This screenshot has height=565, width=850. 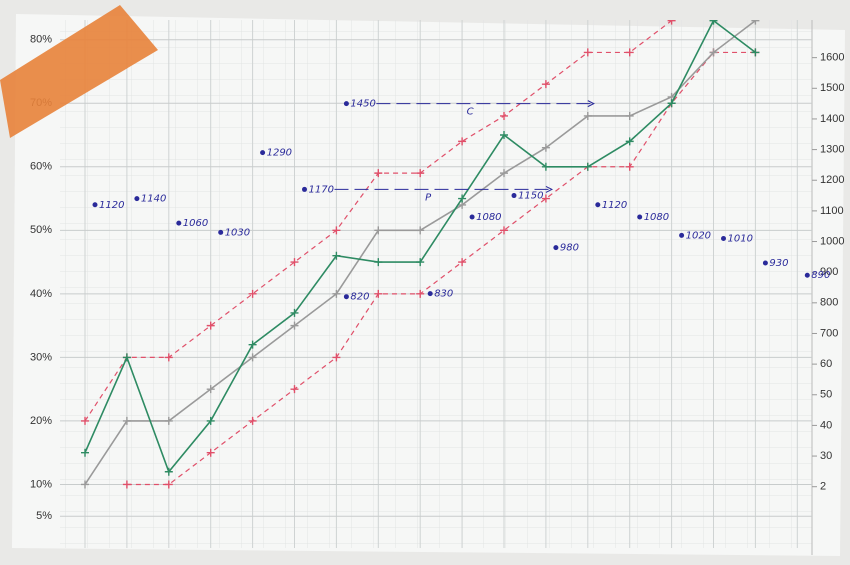 What do you see at coordinates (153, 199) in the screenshot?
I see `price-label: 1140` at bounding box center [153, 199].